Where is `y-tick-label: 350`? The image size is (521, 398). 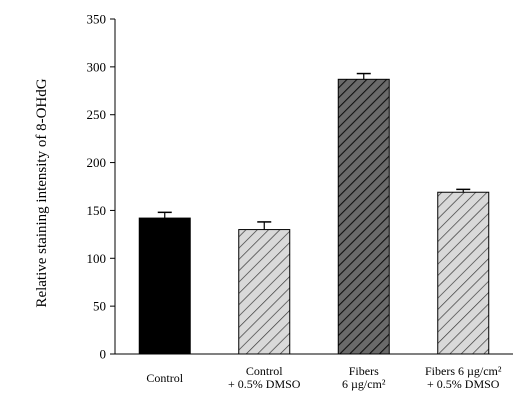
y-tick-label: 350 is located at coordinates (97, 19).